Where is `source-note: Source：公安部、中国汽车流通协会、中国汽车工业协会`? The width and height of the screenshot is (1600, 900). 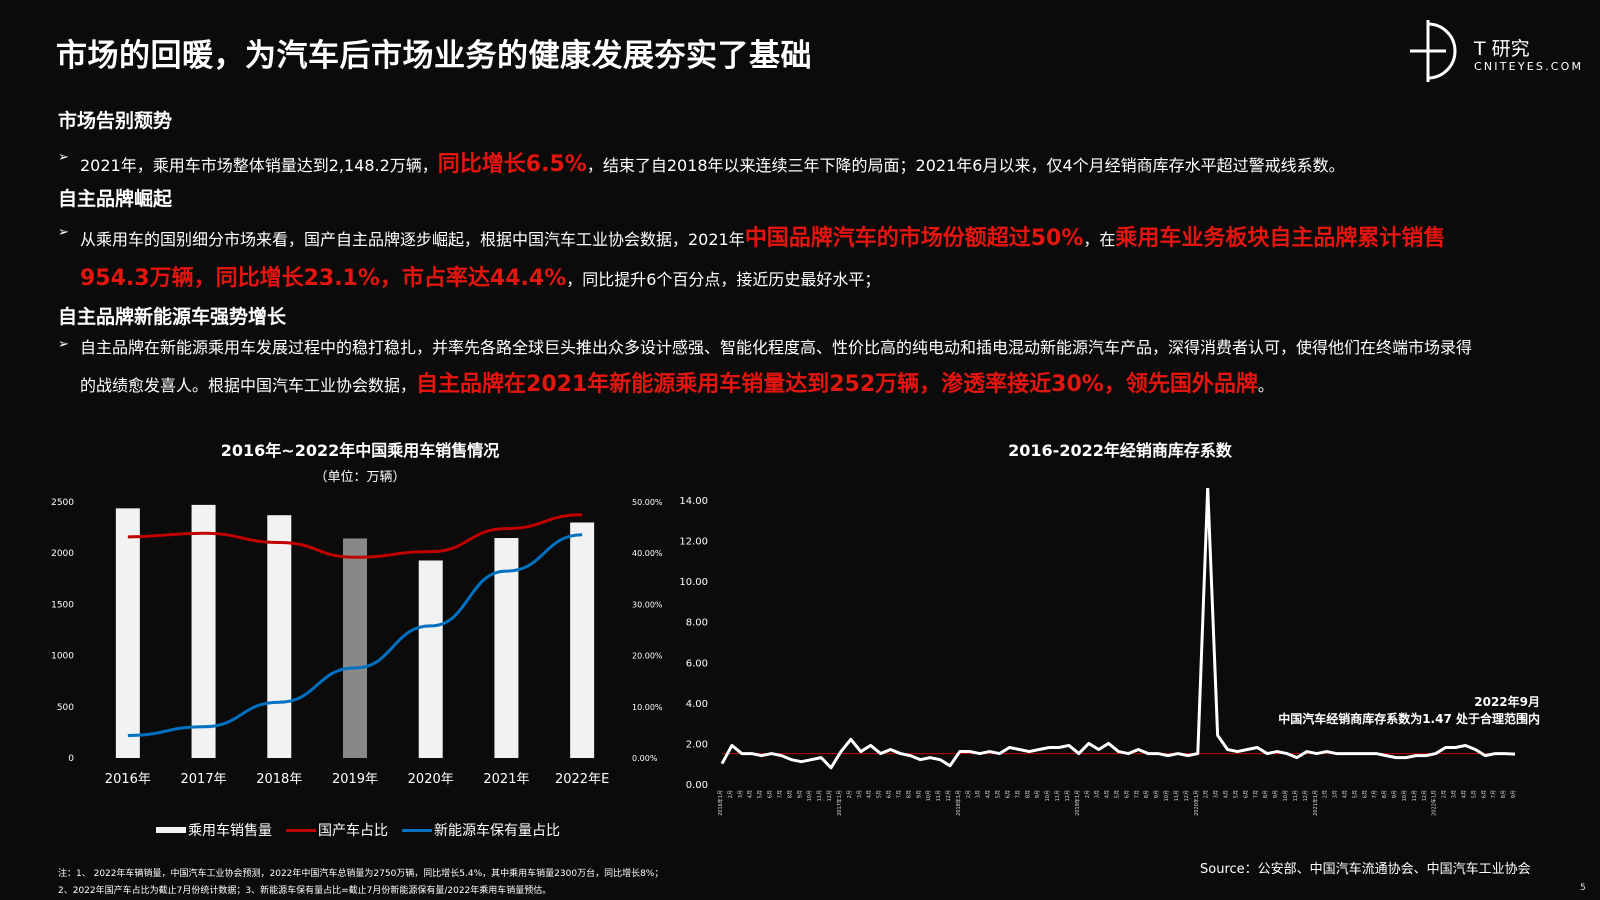
source-note: Source：公安部、中国汽车流通协会、中国汽车工业协会 is located at coordinates (1365, 869).